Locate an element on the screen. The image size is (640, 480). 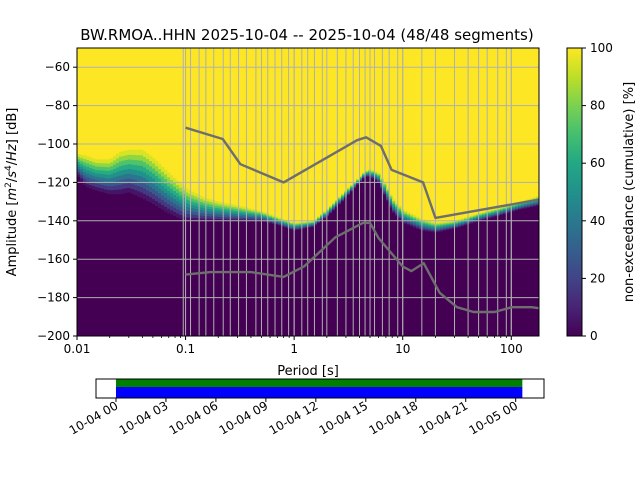
used-segments-bar is located at coordinates (319, 392).